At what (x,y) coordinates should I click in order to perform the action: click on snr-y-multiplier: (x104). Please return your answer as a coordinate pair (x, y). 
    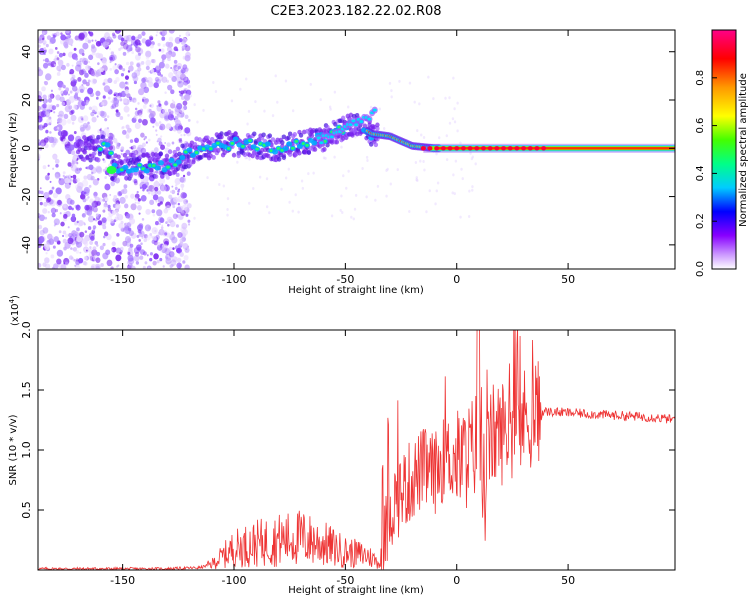
    Looking at the image, I should click on (14, 310).